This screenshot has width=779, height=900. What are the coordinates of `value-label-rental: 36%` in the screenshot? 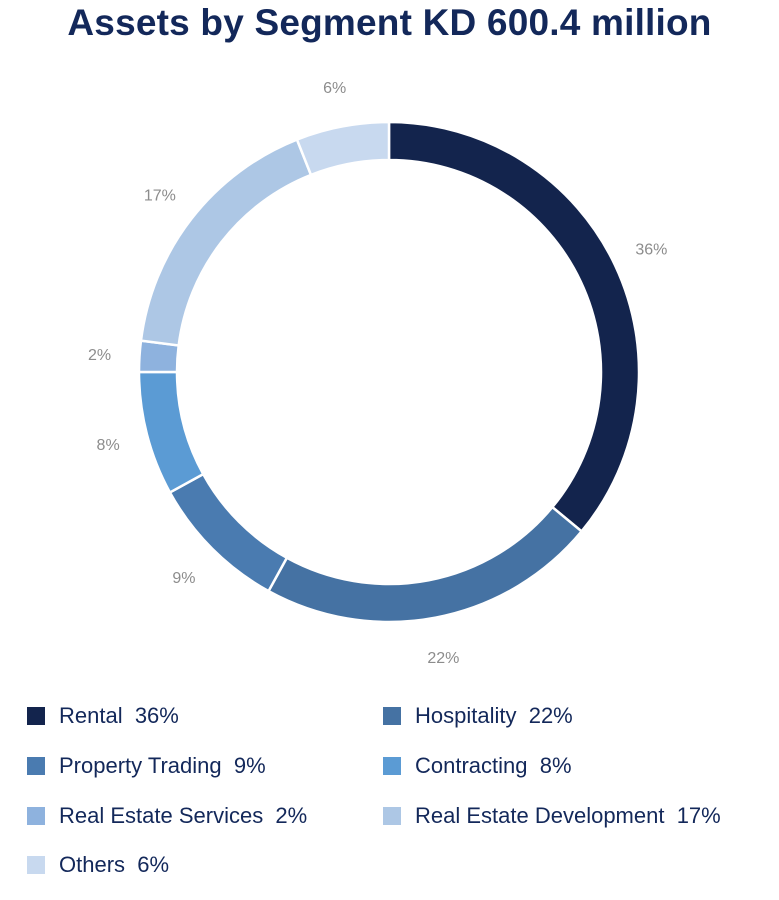 It's located at (651, 250).